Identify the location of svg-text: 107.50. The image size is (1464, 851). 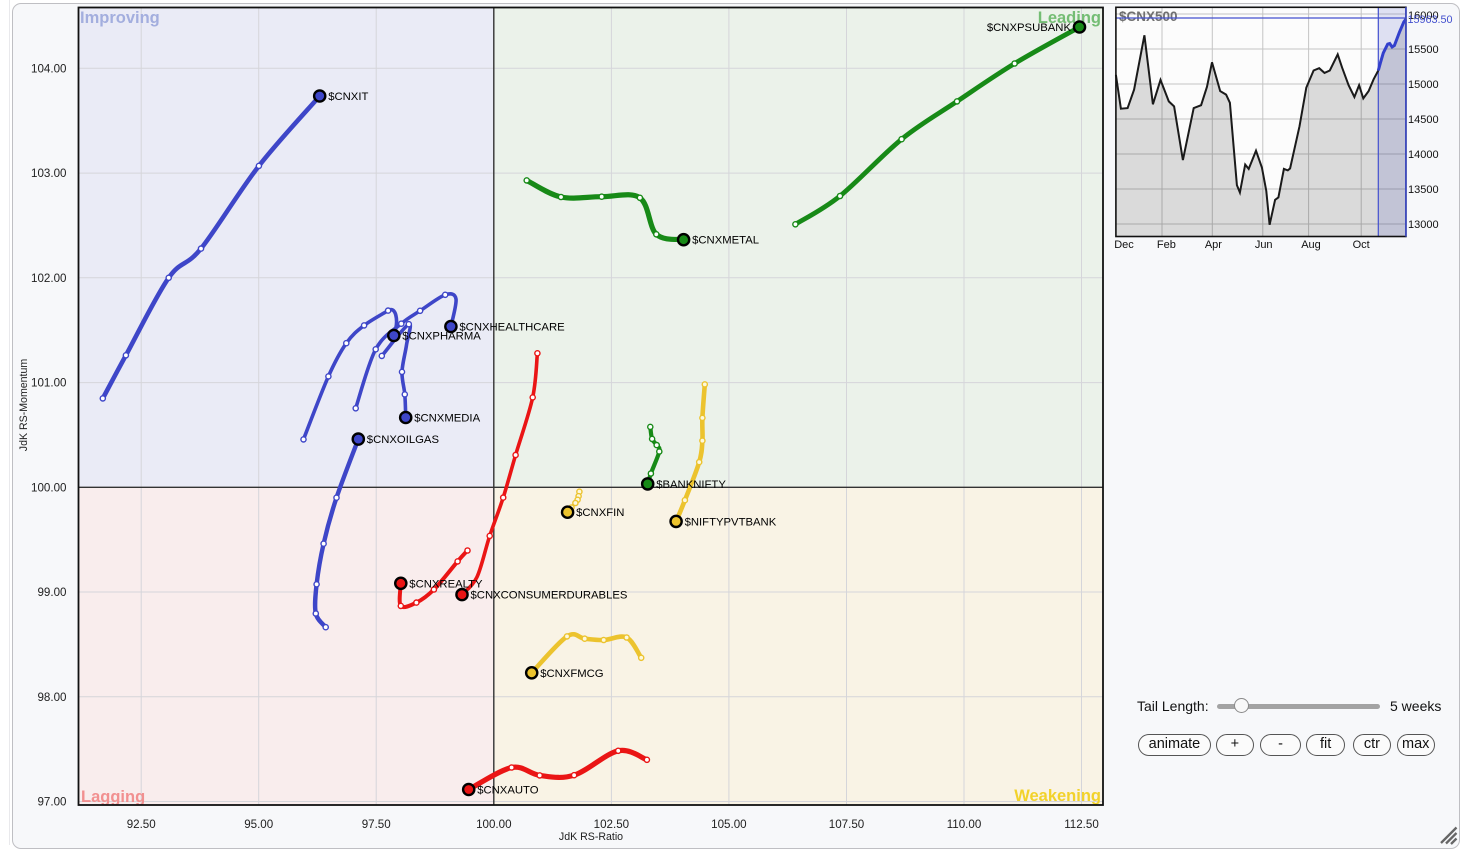
(846, 824).